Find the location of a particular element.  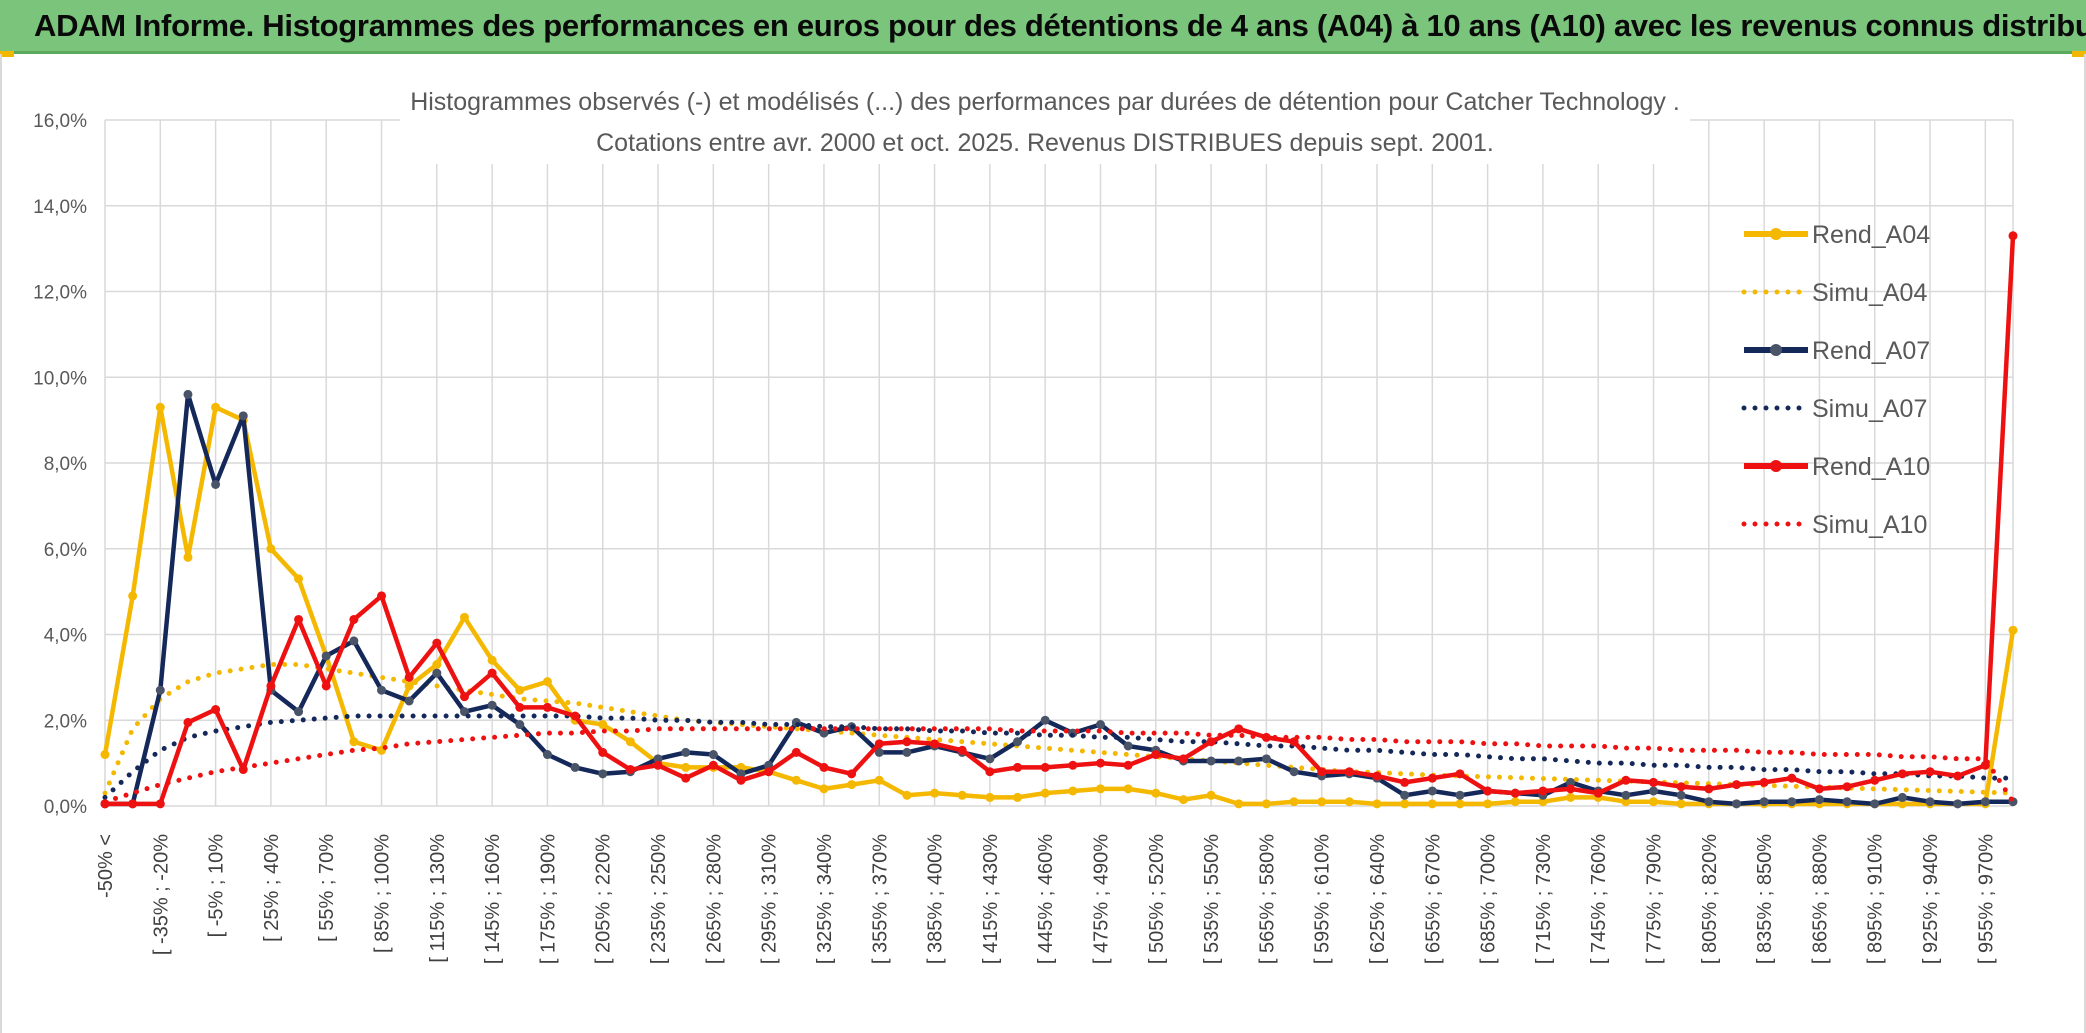

x-tick-label: [ 865% ; 880% is located at coordinates (1820, 899).